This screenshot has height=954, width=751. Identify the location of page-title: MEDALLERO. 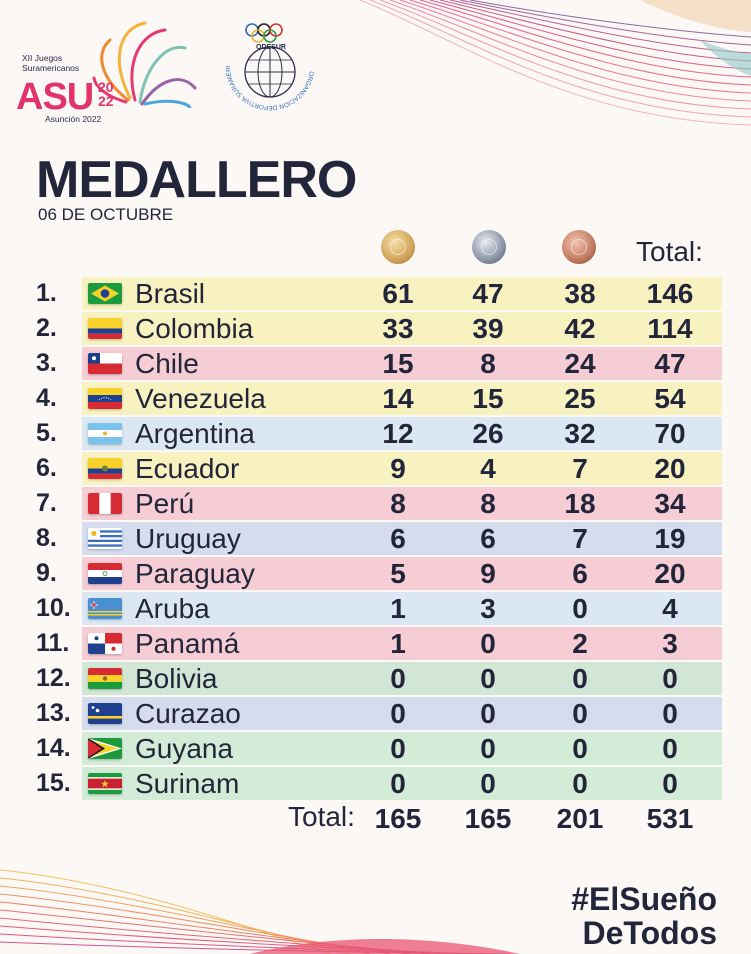
(196, 180).